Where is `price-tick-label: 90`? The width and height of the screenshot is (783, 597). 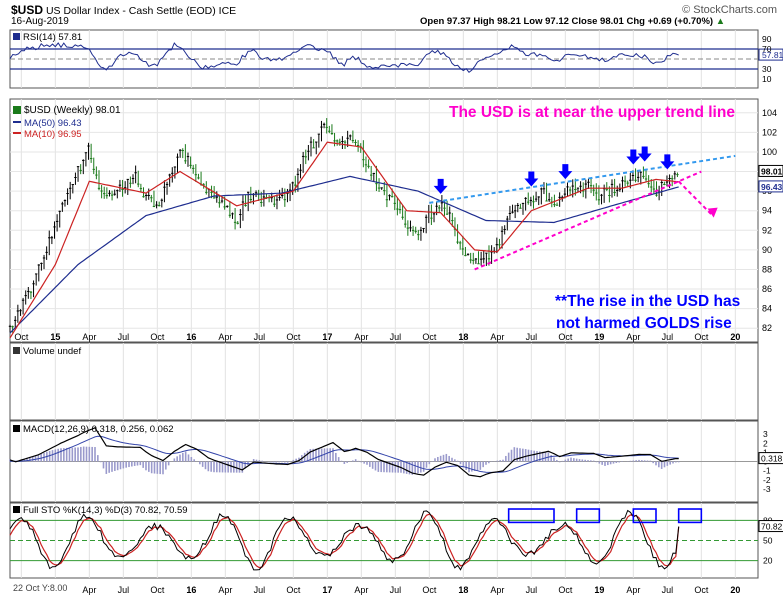 price-tick-label: 90 is located at coordinates (767, 250).